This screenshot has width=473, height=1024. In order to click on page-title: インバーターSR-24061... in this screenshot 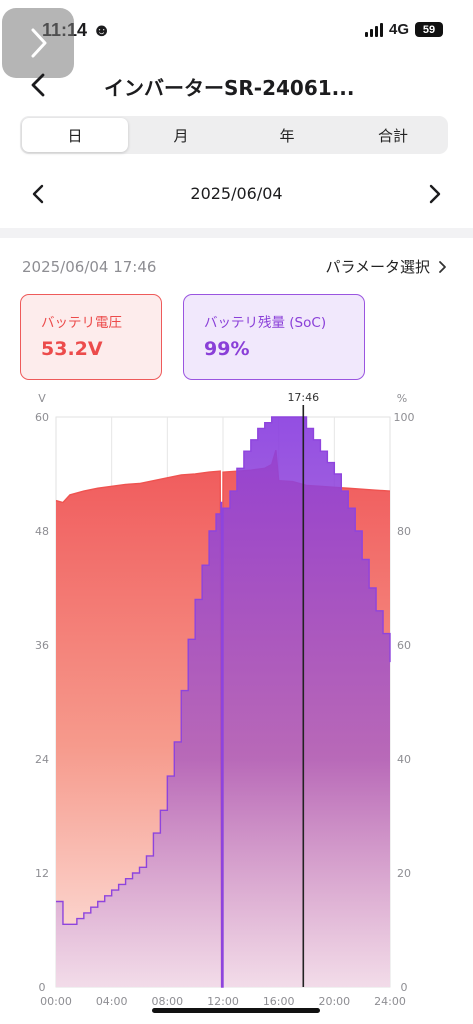, I will do `click(229, 88)`.